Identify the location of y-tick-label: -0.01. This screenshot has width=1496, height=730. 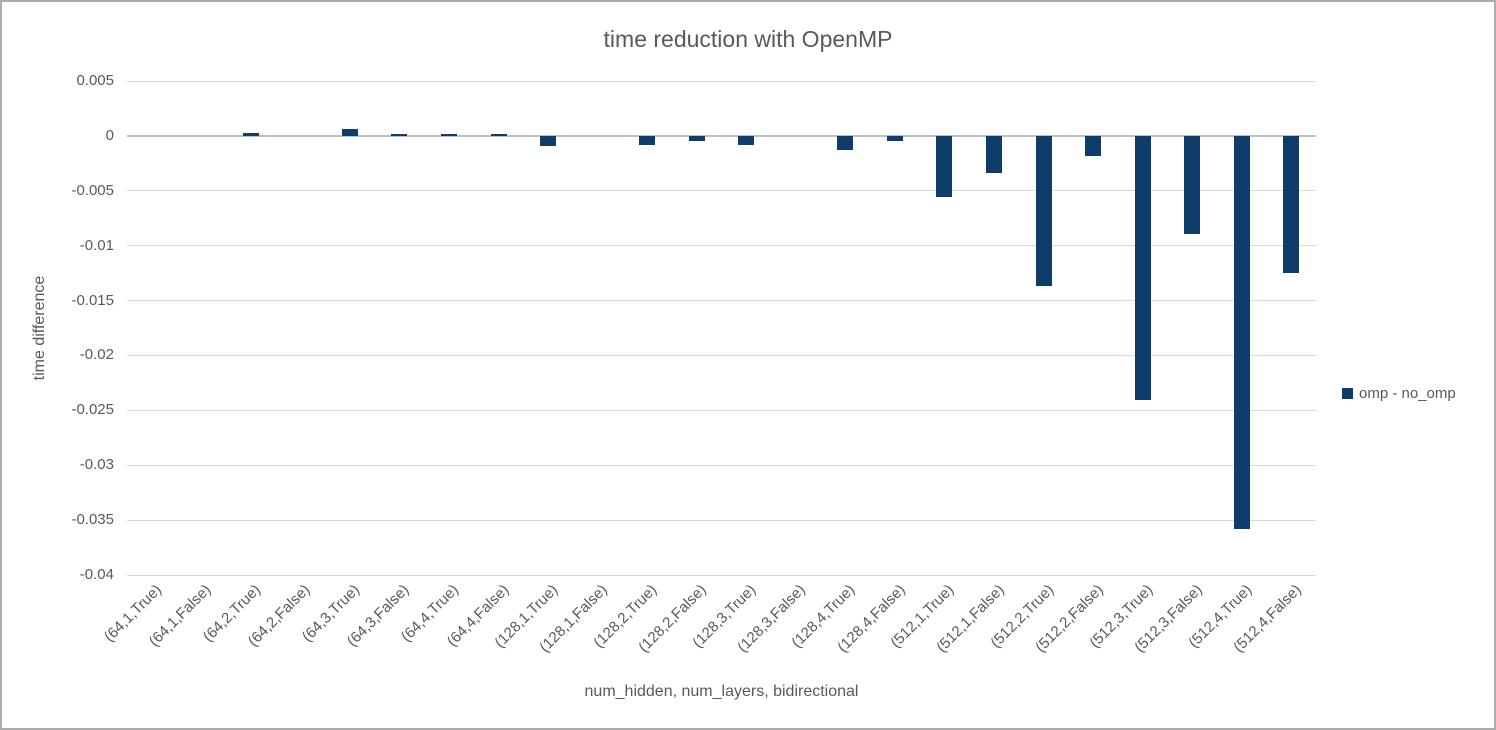
(96, 245).